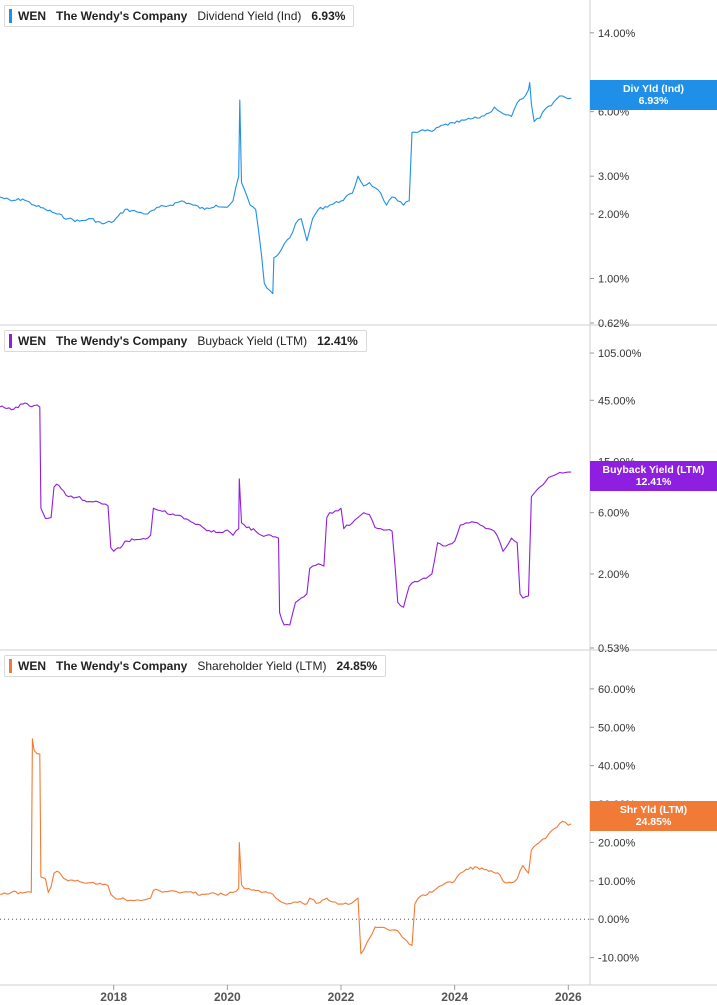 Image resolution: width=717 pixels, height=1005 pixels. I want to click on metric-label: Buyback Yield (LTM), so click(252, 341).